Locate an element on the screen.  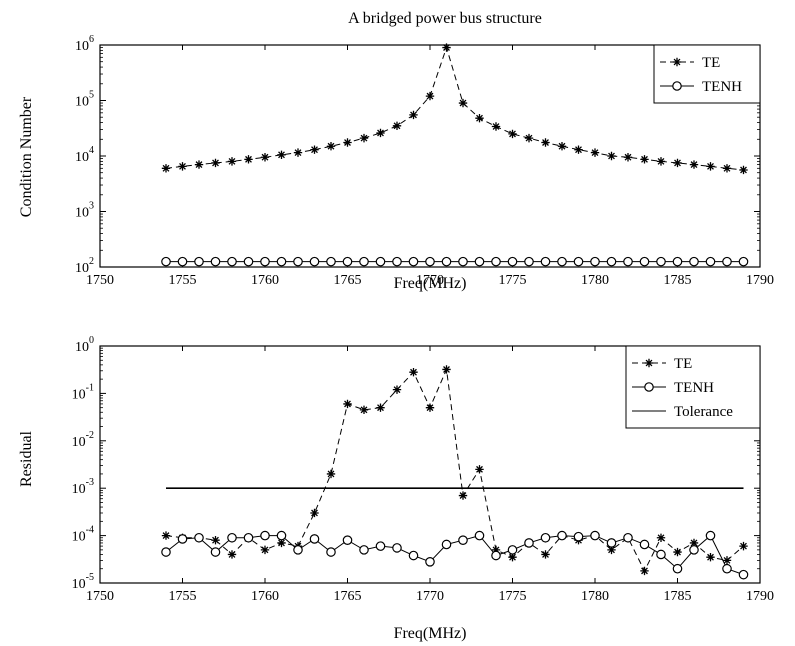
legend-label-tolerance: Tolerance is located at coordinates (703, 412).